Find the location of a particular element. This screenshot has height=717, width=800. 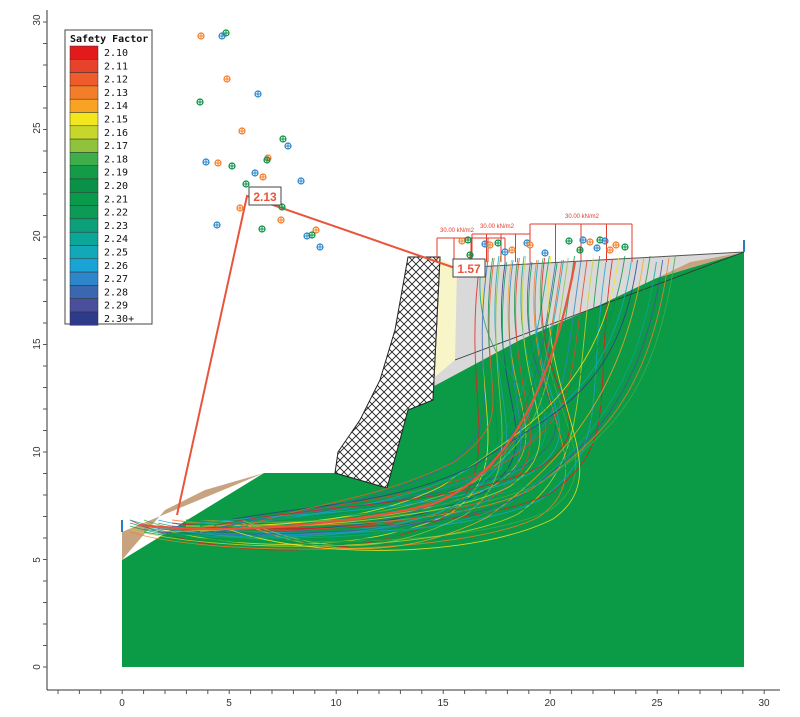

y-tick-label: 10 is located at coordinates (37, 452).